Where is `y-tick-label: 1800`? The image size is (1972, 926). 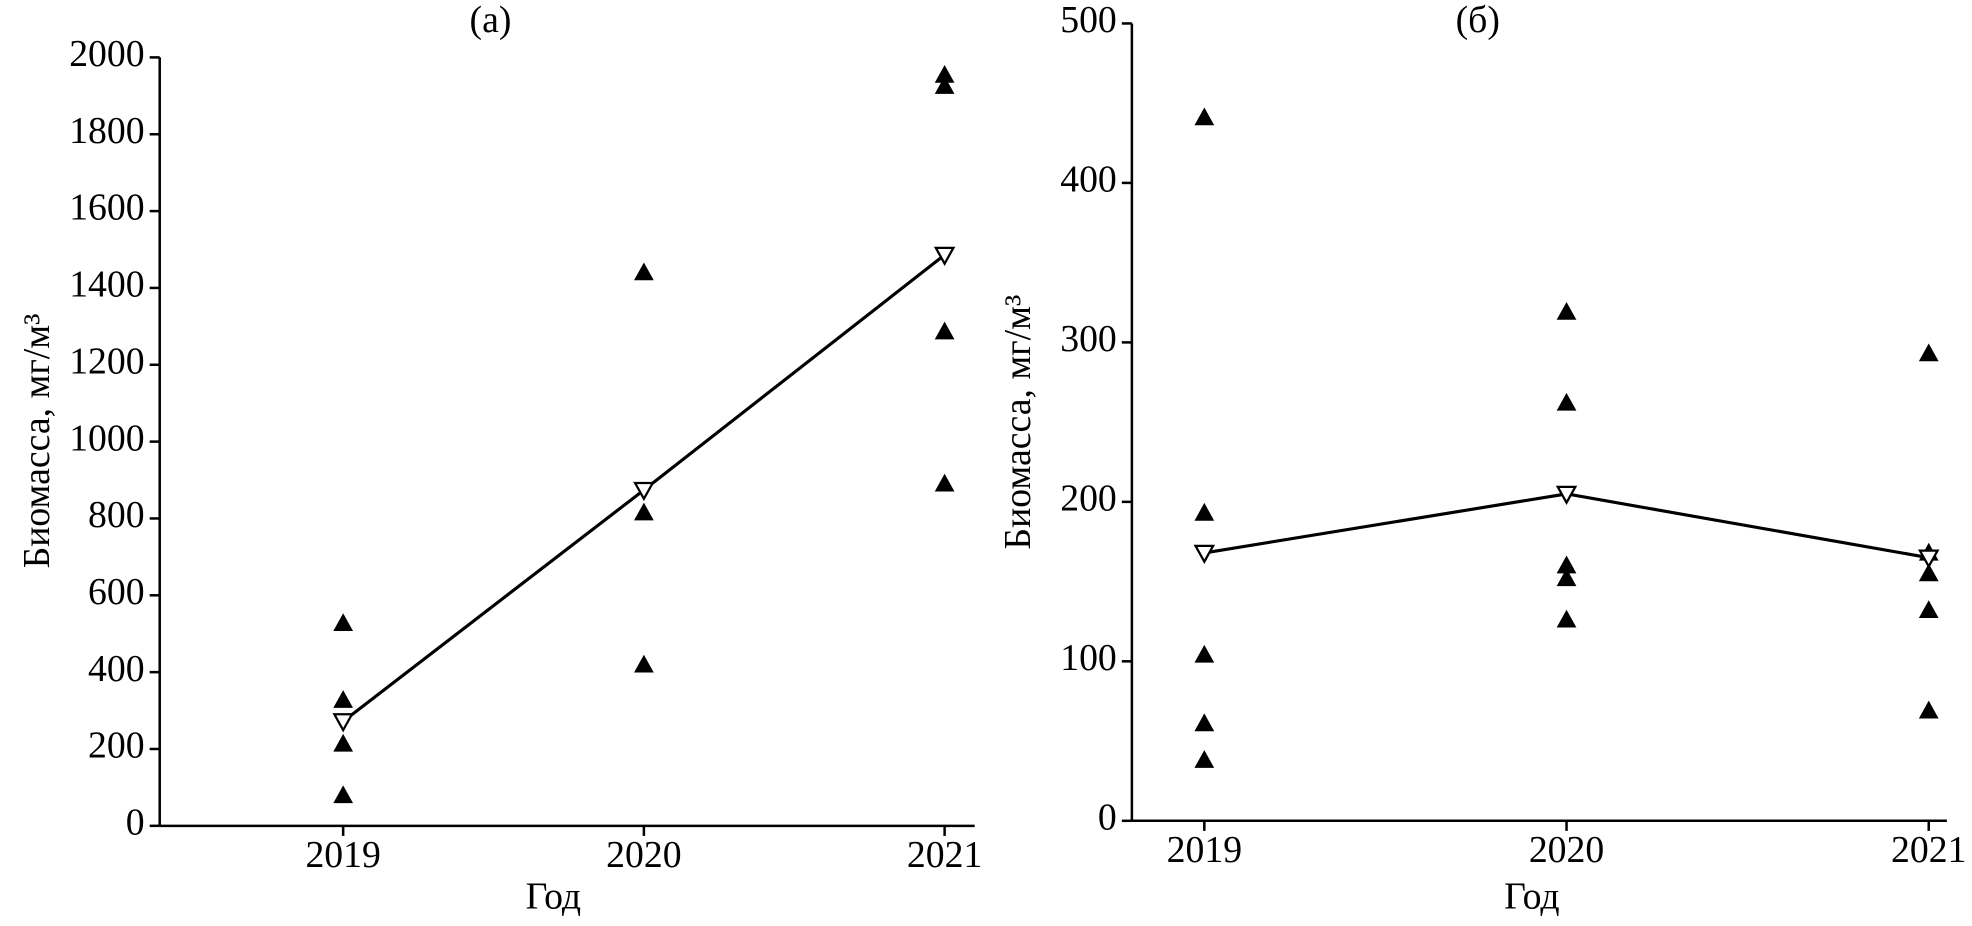 y-tick-label: 1800 is located at coordinates (106, 131).